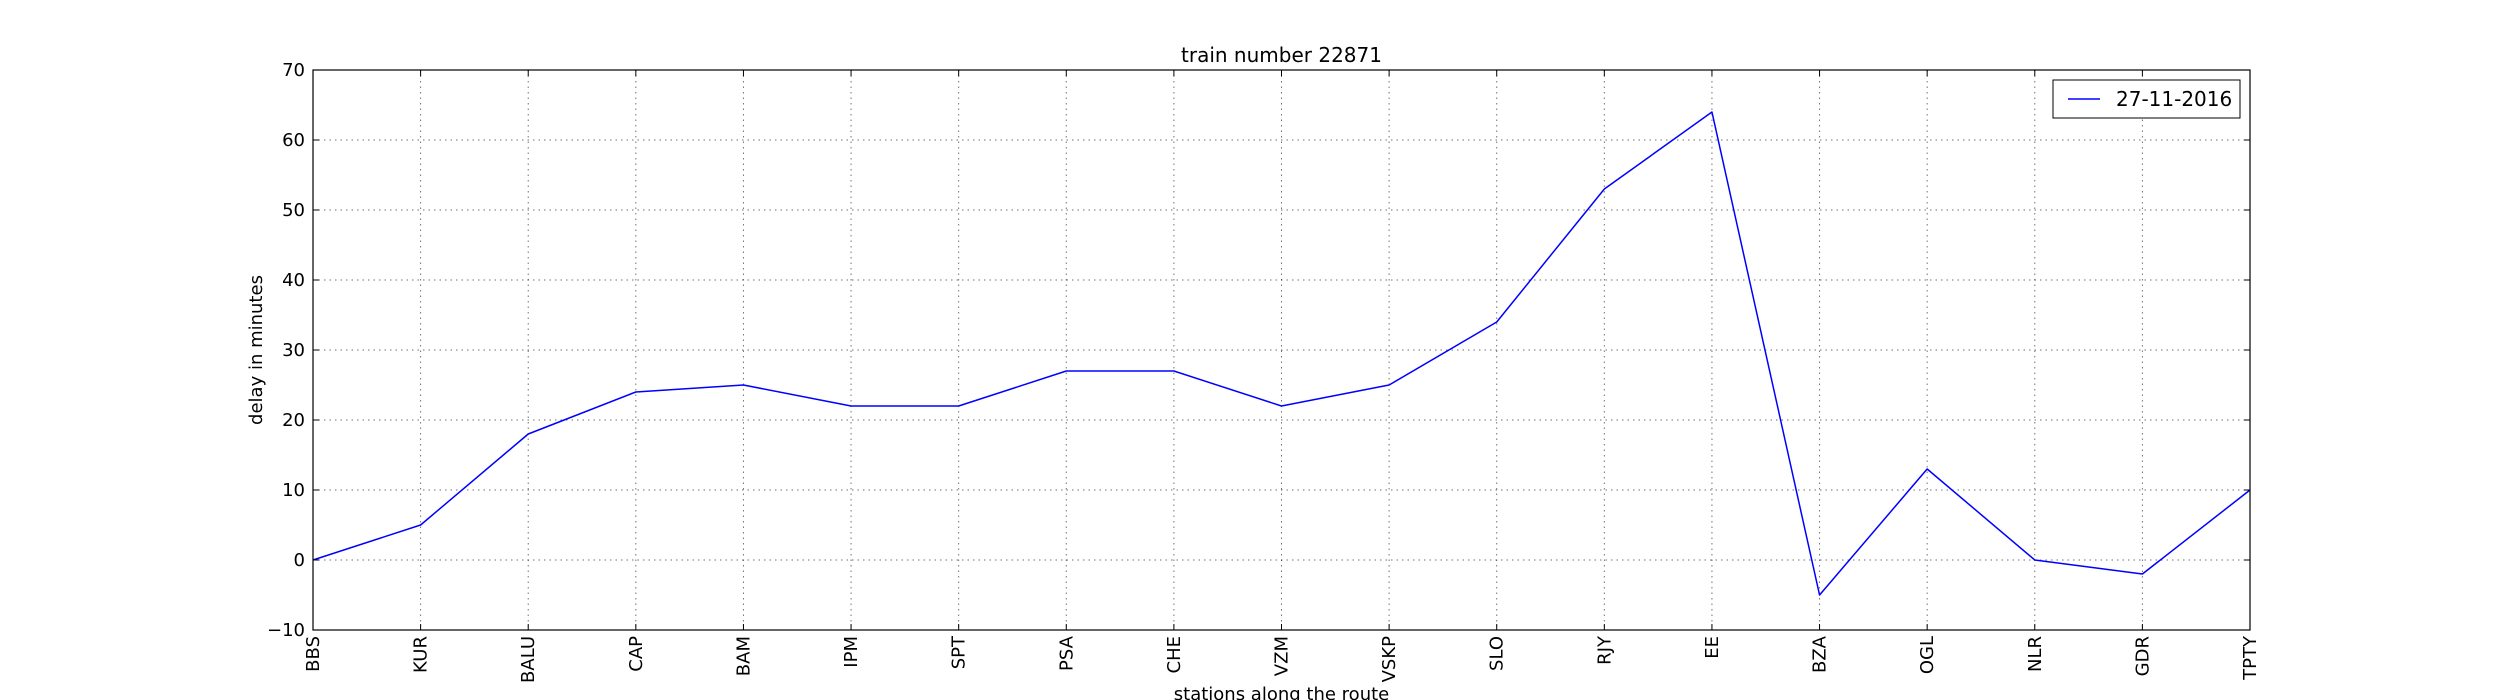 This screenshot has height=700, width=2500. I want to click on y-tick-label-60: 60, so click(293, 140).